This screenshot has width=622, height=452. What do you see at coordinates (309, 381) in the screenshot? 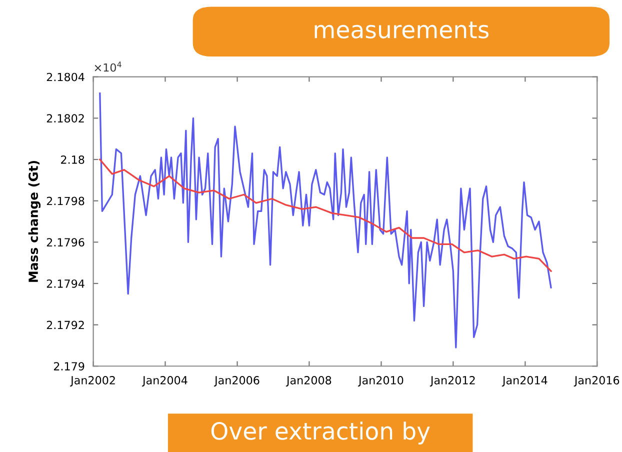
I see `x-tick-label: Jan2008` at bounding box center [309, 381].